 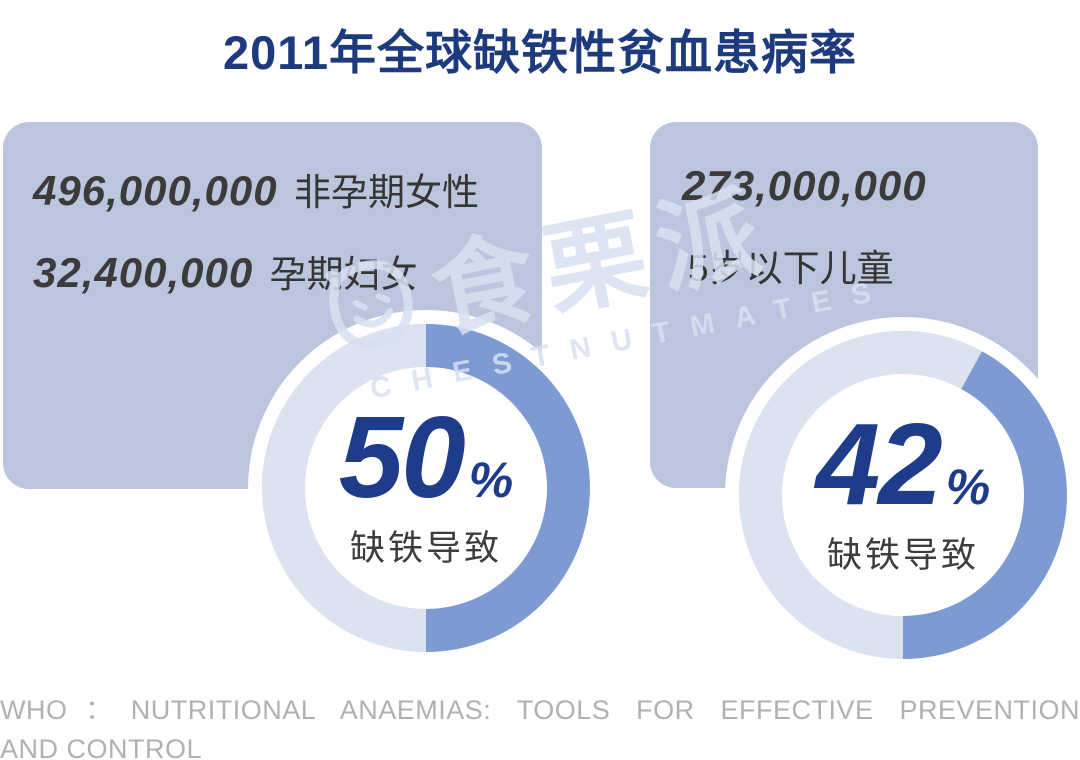 What do you see at coordinates (540, 52) in the screenshot?
I see `page-title: 2011年全球缺铁性贫血患病率` at bounding box center [540, 52].